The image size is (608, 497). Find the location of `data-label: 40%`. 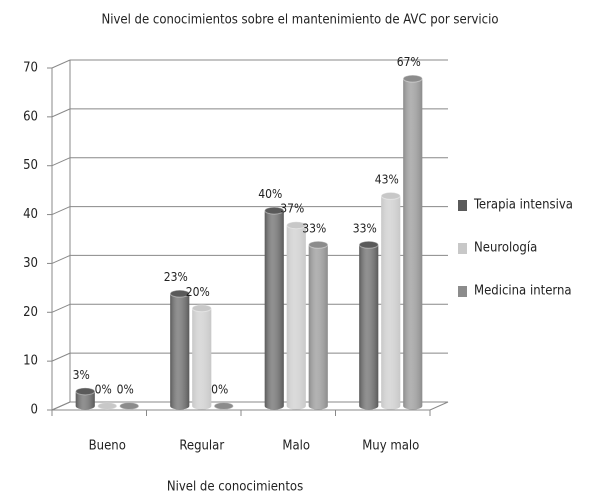

data-label: 40% is located at coordinates (270, 194).